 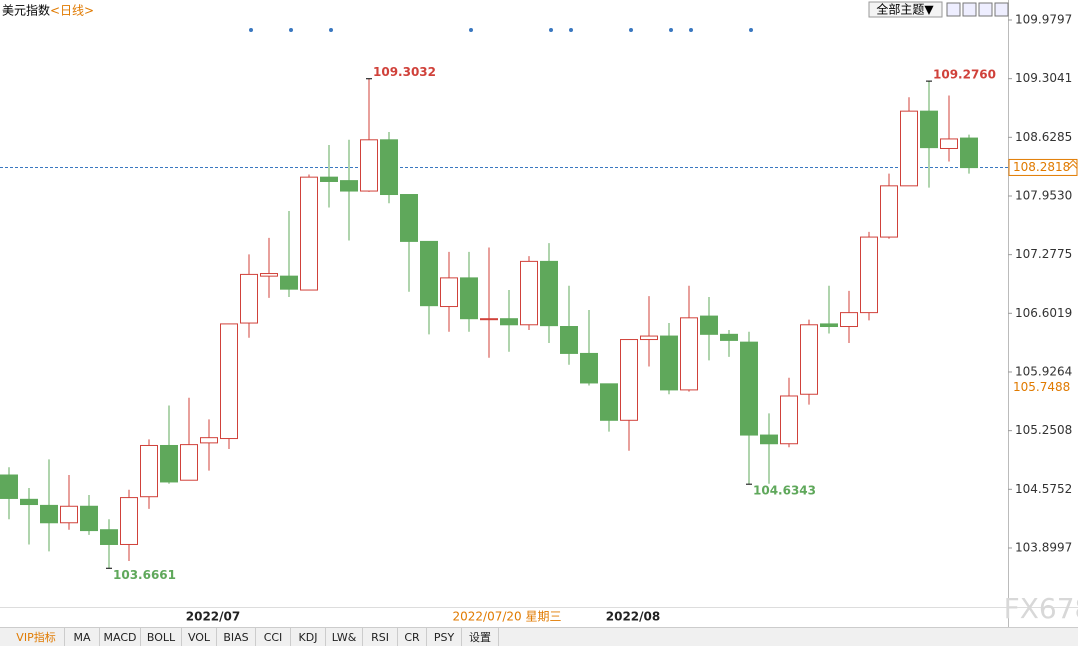 I want to click on current-price-box, so click(x=1043, y=167).